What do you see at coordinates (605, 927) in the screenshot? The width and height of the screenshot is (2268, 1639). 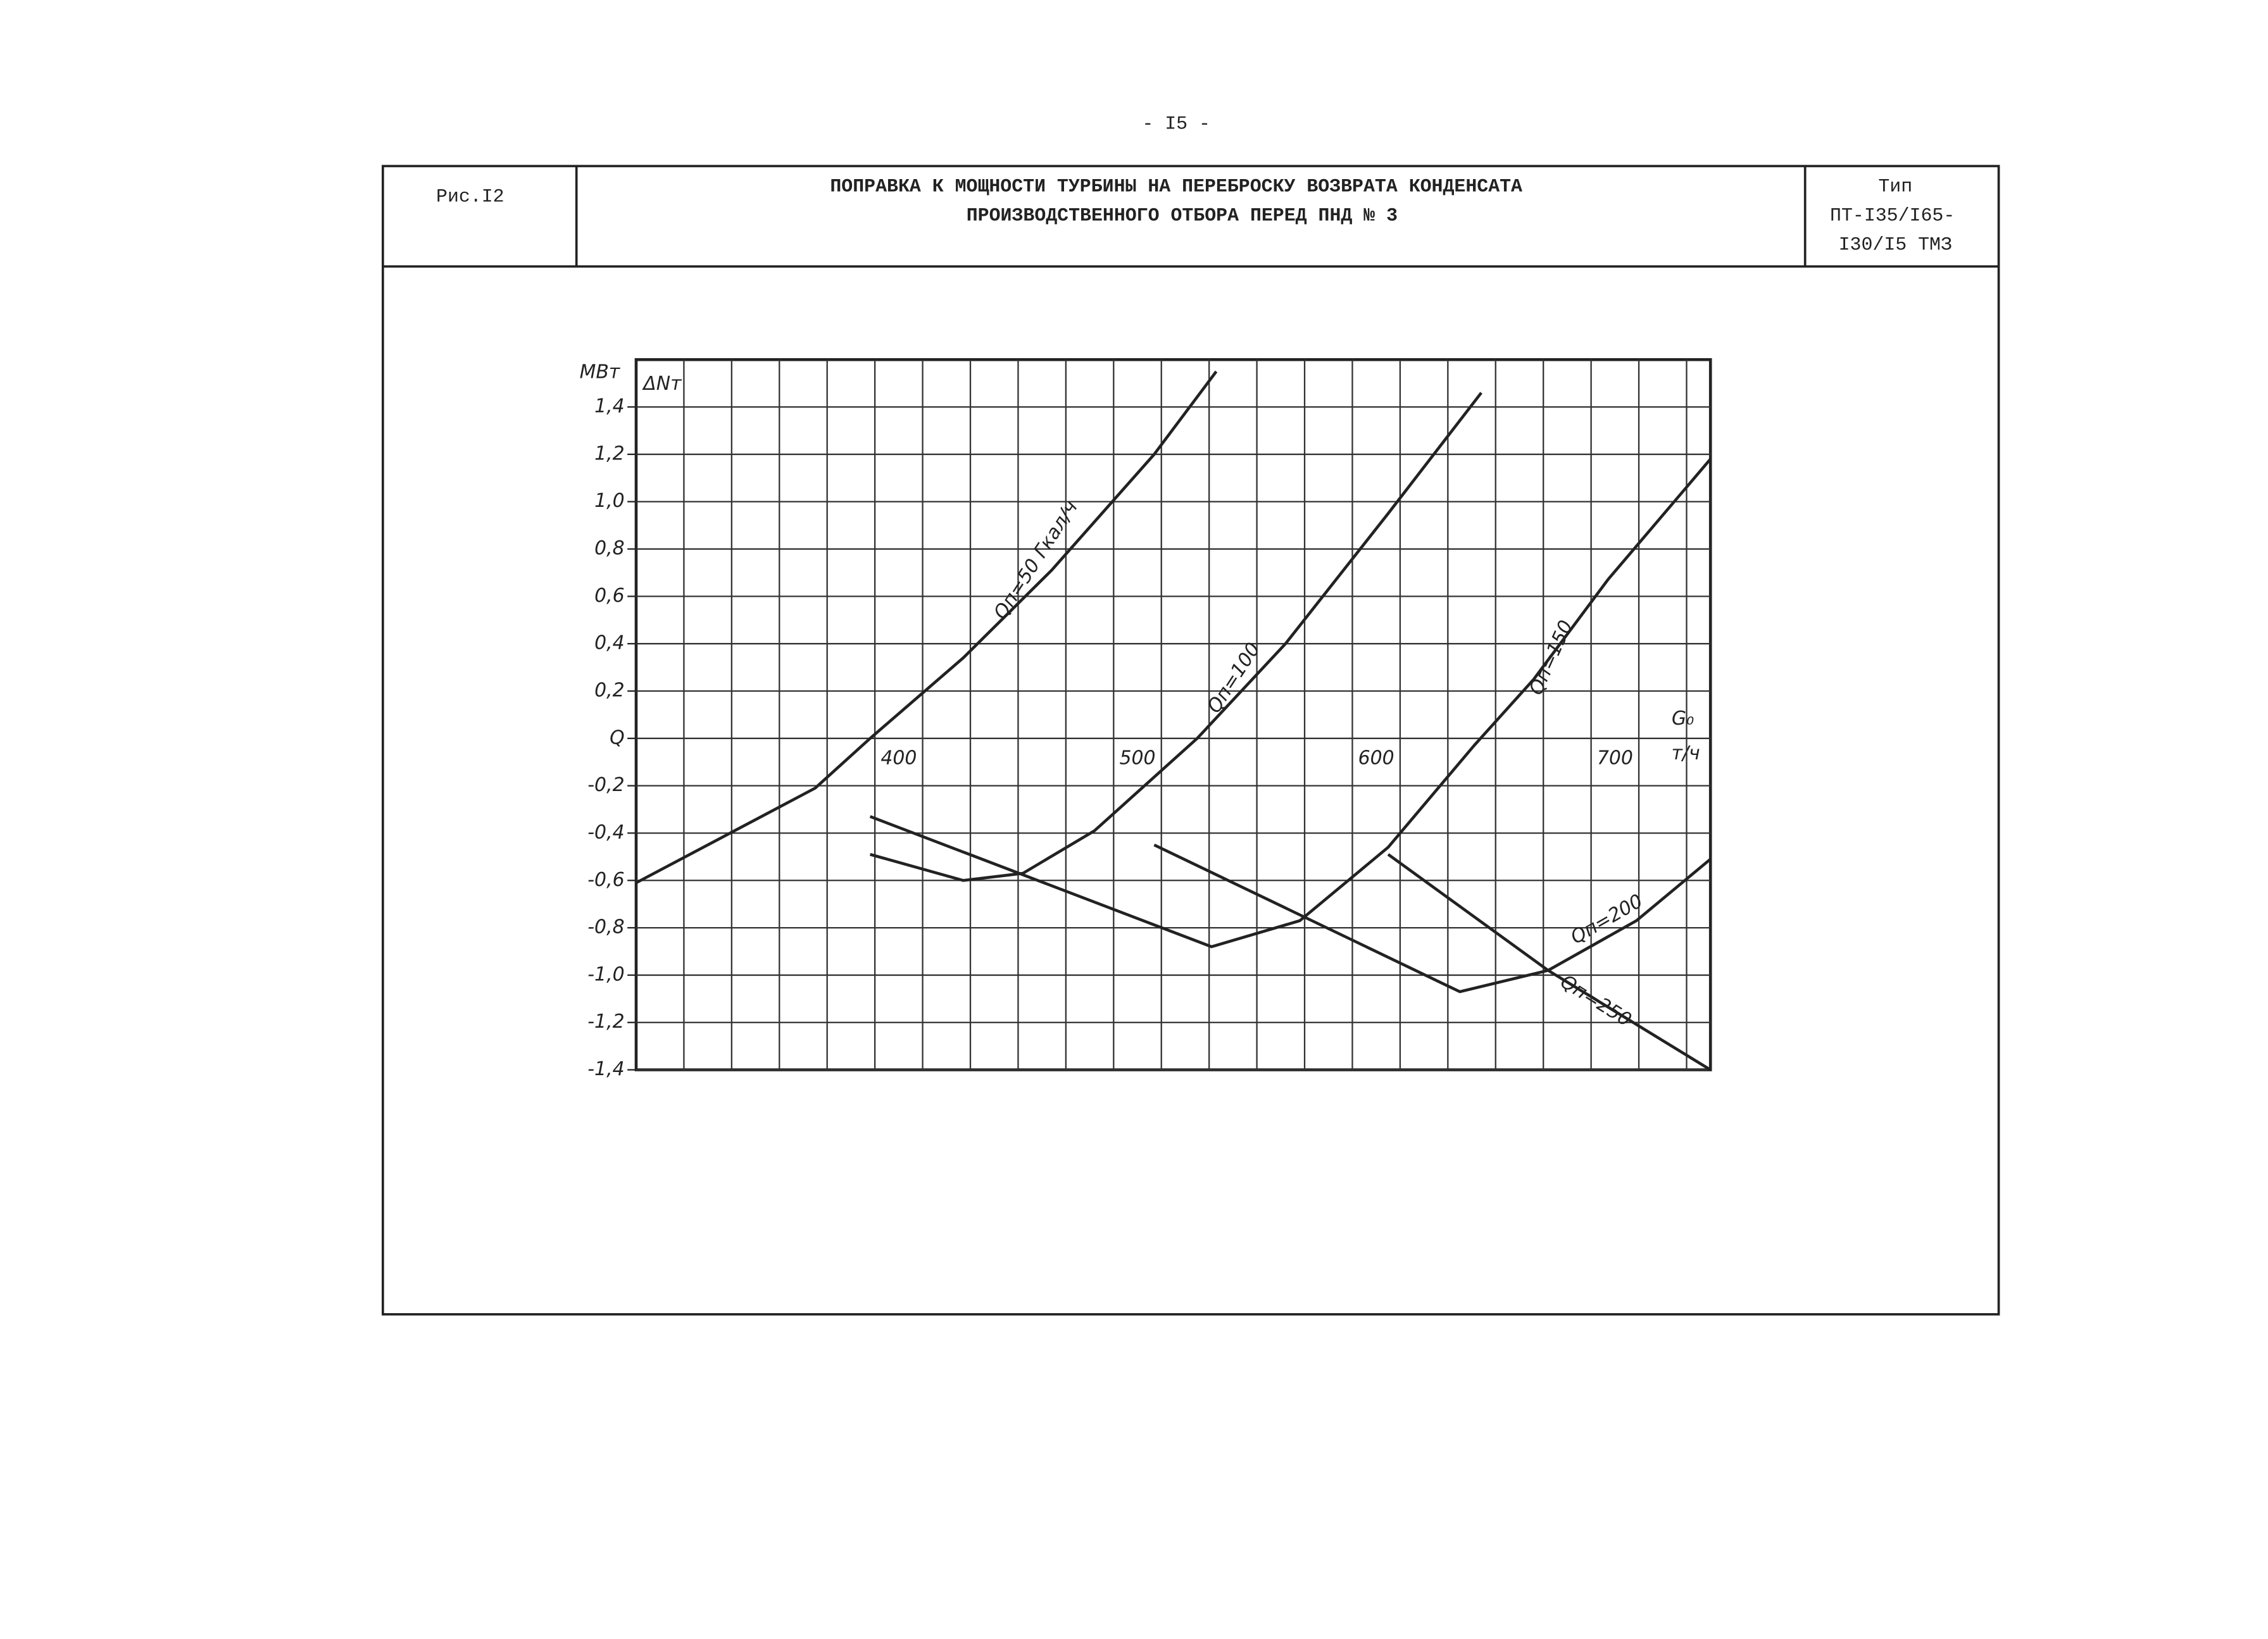 I see `y-tick-label: -0,8` at bounding box center [605, 927].